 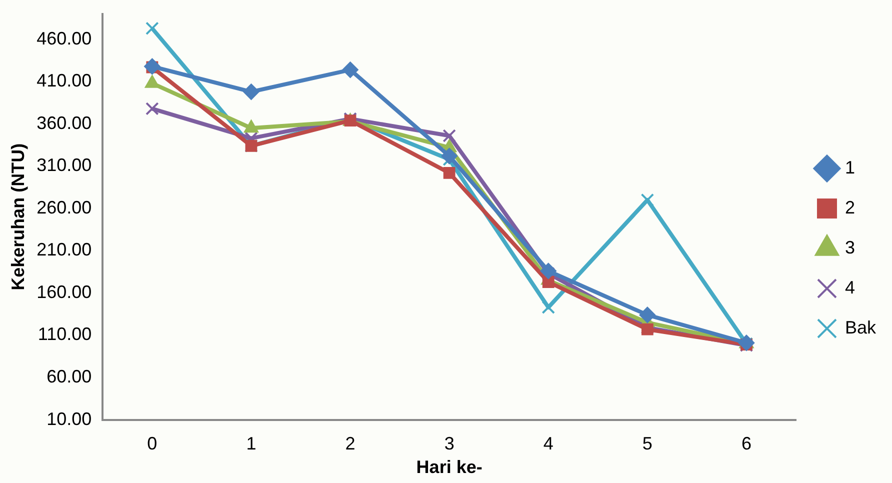 What do you see at coordinates (18, 216) in the screenshot?
I see `y-axis-title: Kekeruhan (NTU)` at bounding box center [18, 216].